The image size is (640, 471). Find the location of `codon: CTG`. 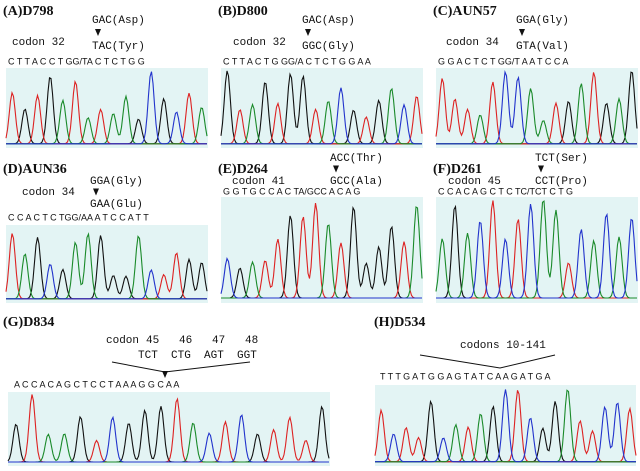

codon: CTG is located at coordinates (181, 356).